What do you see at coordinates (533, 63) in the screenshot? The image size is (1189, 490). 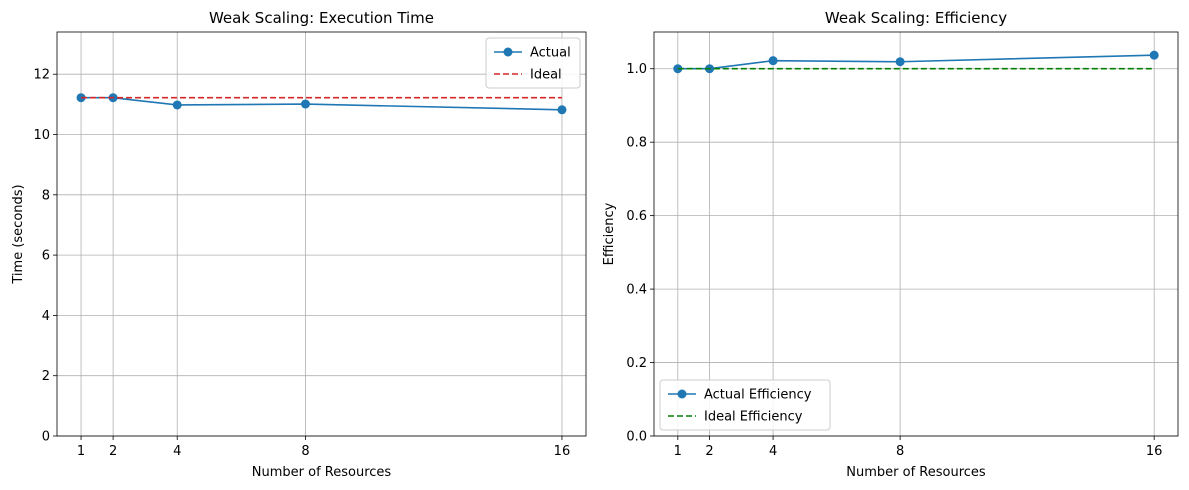 I see `legend: Actual Ideal` at bounding box center [533, 63].